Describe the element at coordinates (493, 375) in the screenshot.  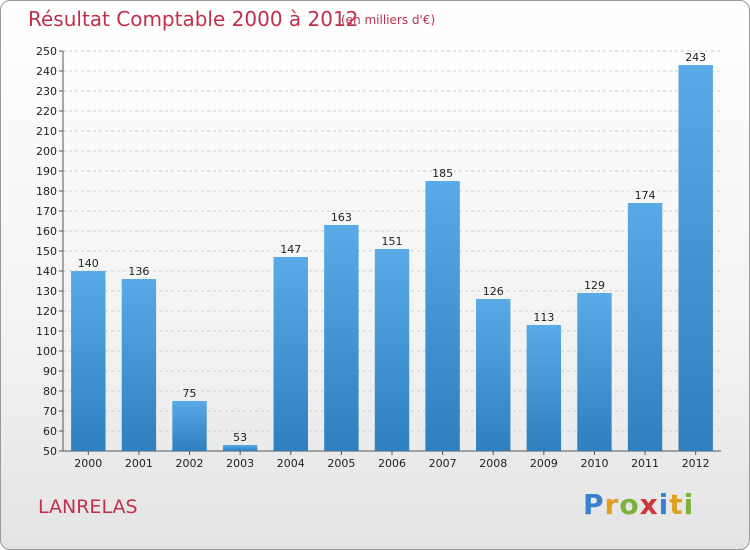
I see `bar-2008` at that location.